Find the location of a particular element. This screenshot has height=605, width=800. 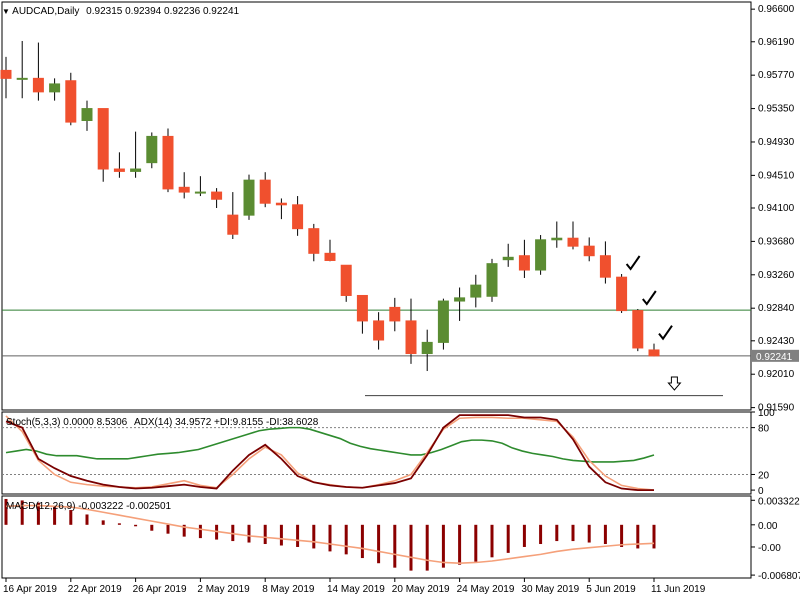

x-tick-label: 16 Apr 2019 is located at coordinates (30, 589).